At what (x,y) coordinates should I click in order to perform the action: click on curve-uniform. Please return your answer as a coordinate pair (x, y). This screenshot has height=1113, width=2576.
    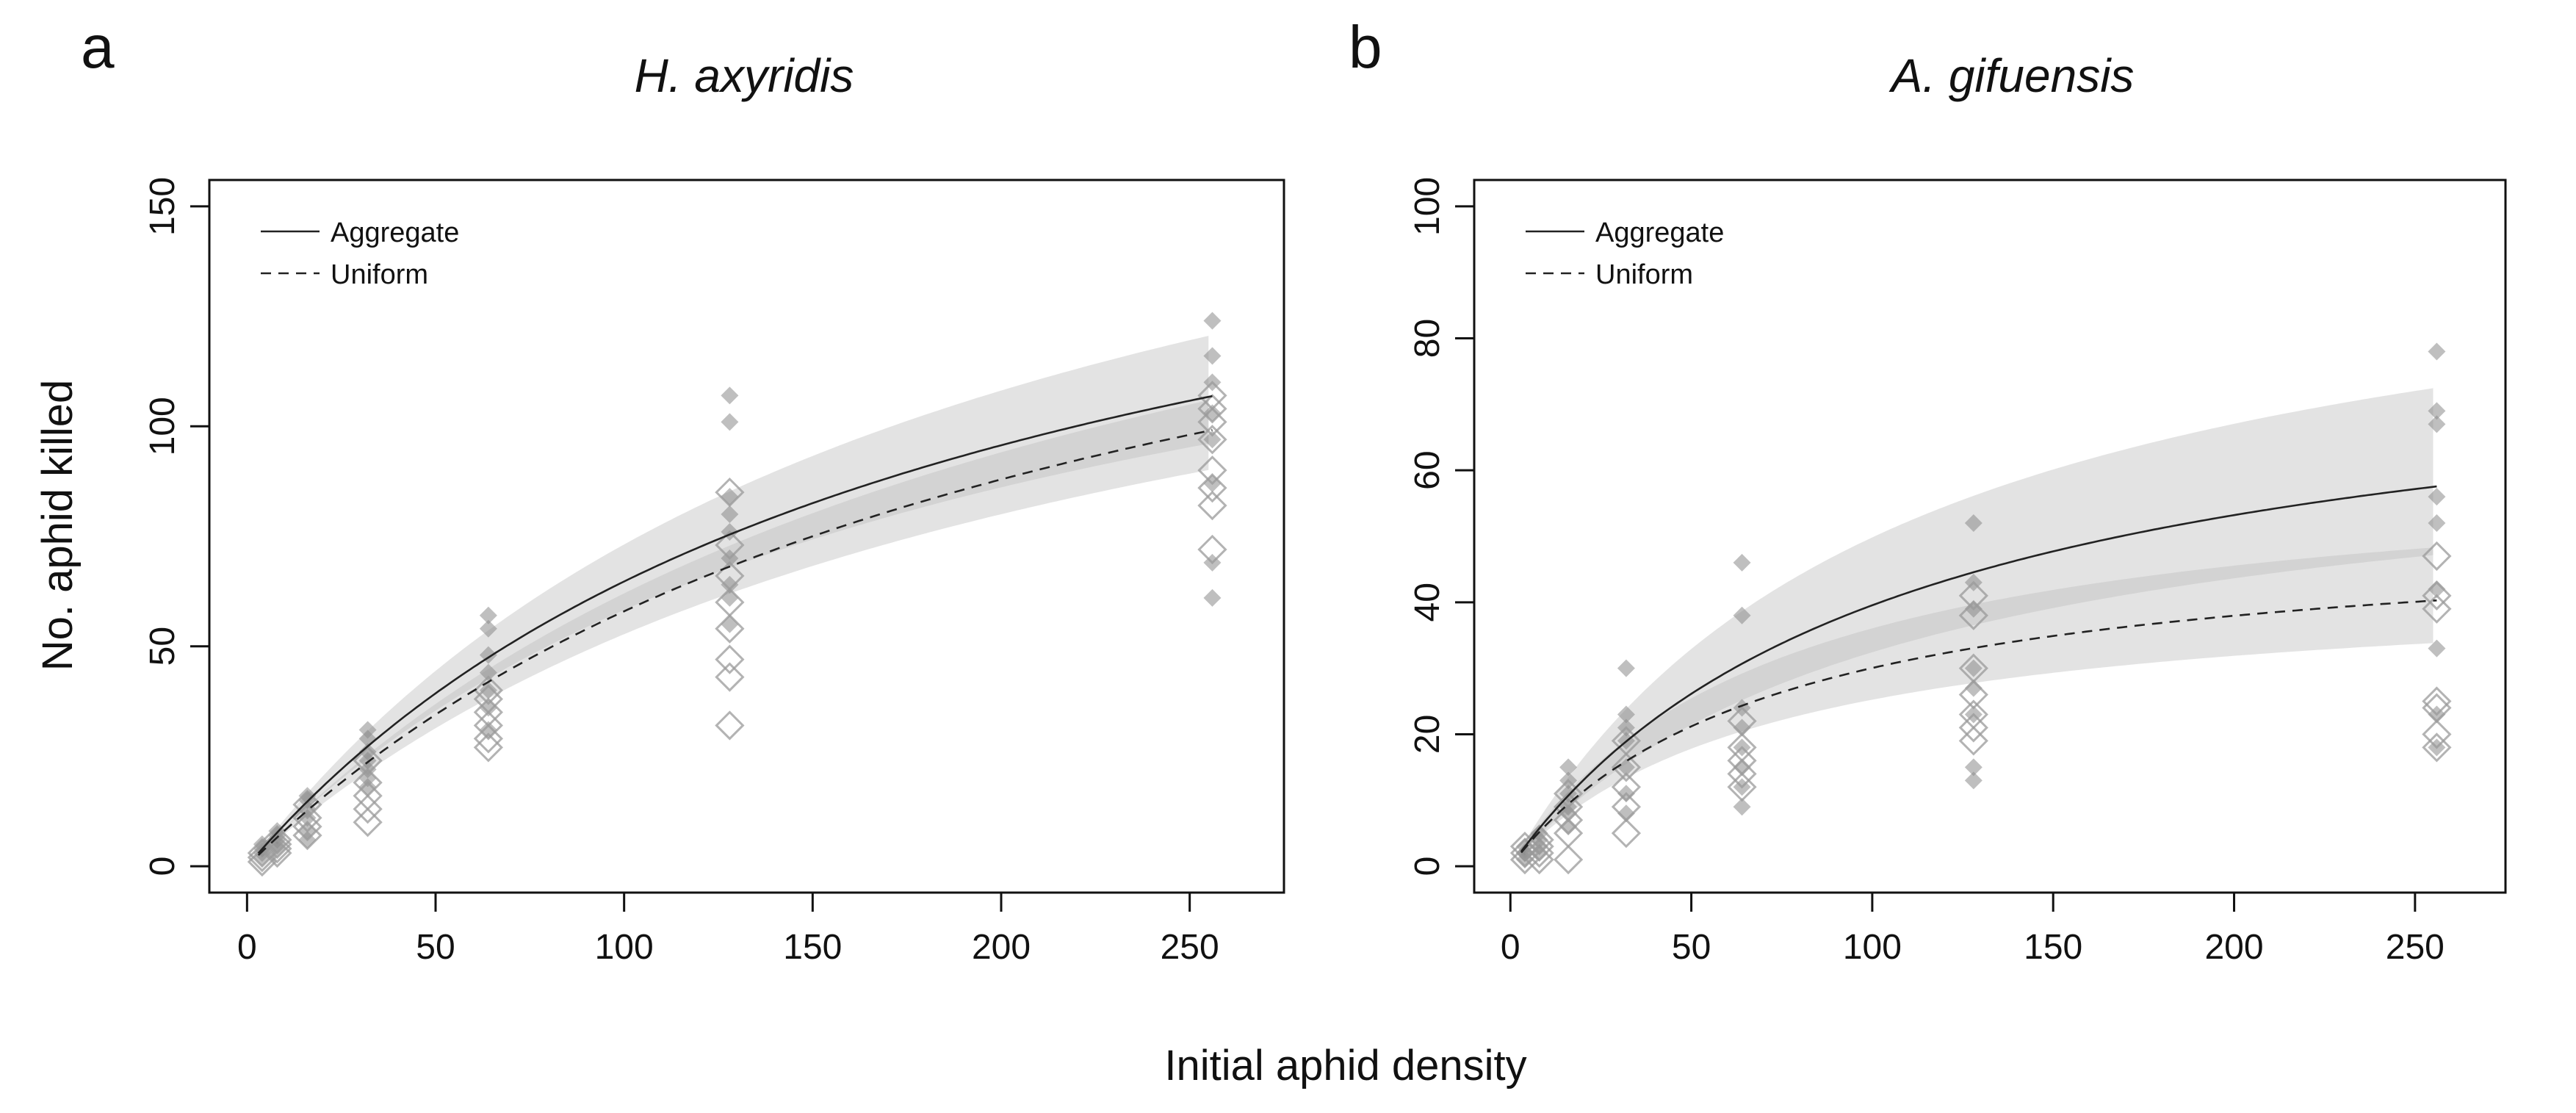
    Looking at the image, I should click on (1979, 726).